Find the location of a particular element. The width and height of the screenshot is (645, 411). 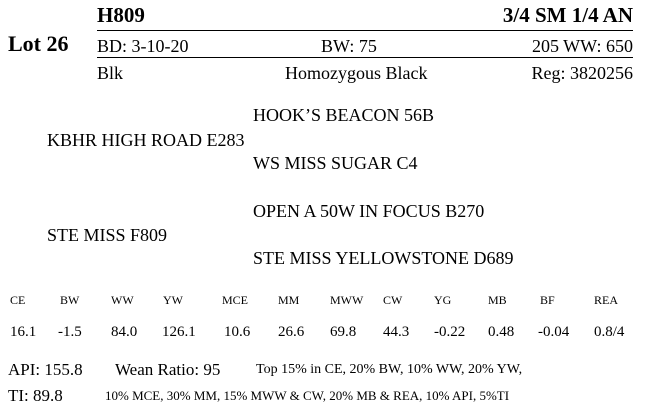

epd-header: MWW is located at coordinates (347, 300).